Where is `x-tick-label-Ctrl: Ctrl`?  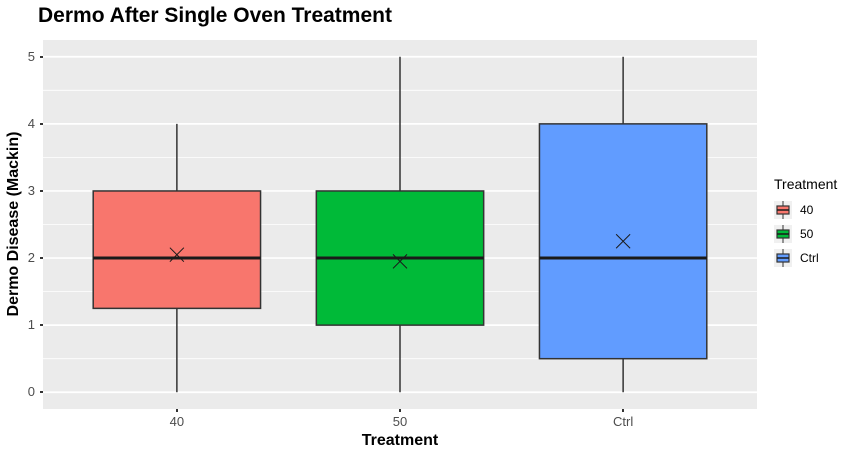 x-tick-label-Ctrl: Ctrl is located at coordinates (623, 421).